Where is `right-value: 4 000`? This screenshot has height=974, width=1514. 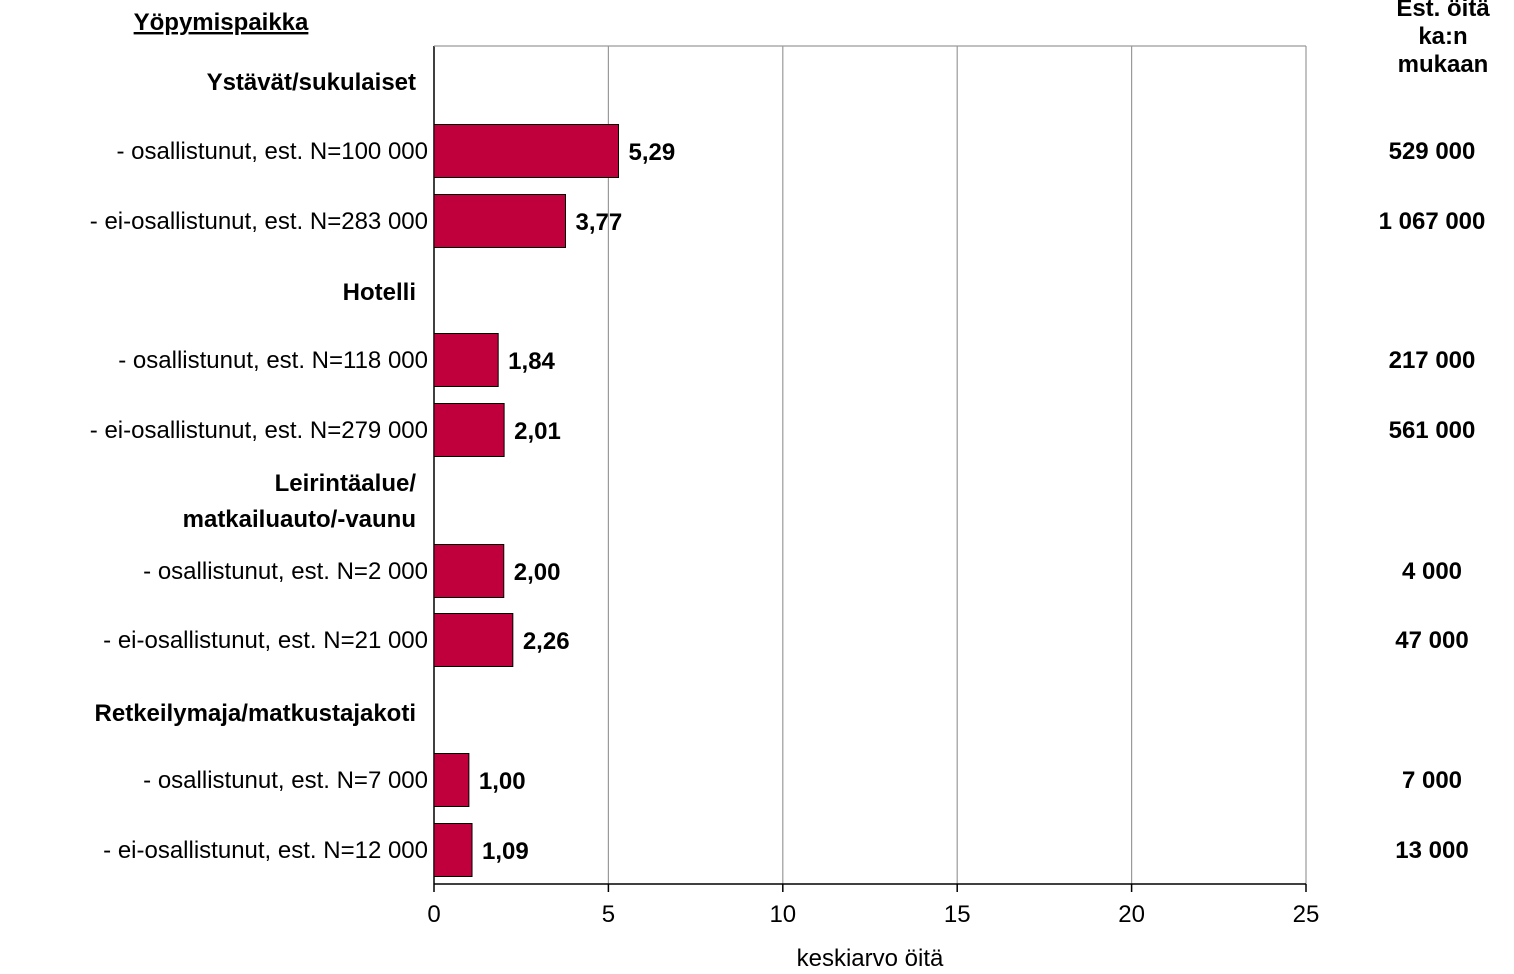
right-value: 4 000 is located at coordinates (1432, 571).